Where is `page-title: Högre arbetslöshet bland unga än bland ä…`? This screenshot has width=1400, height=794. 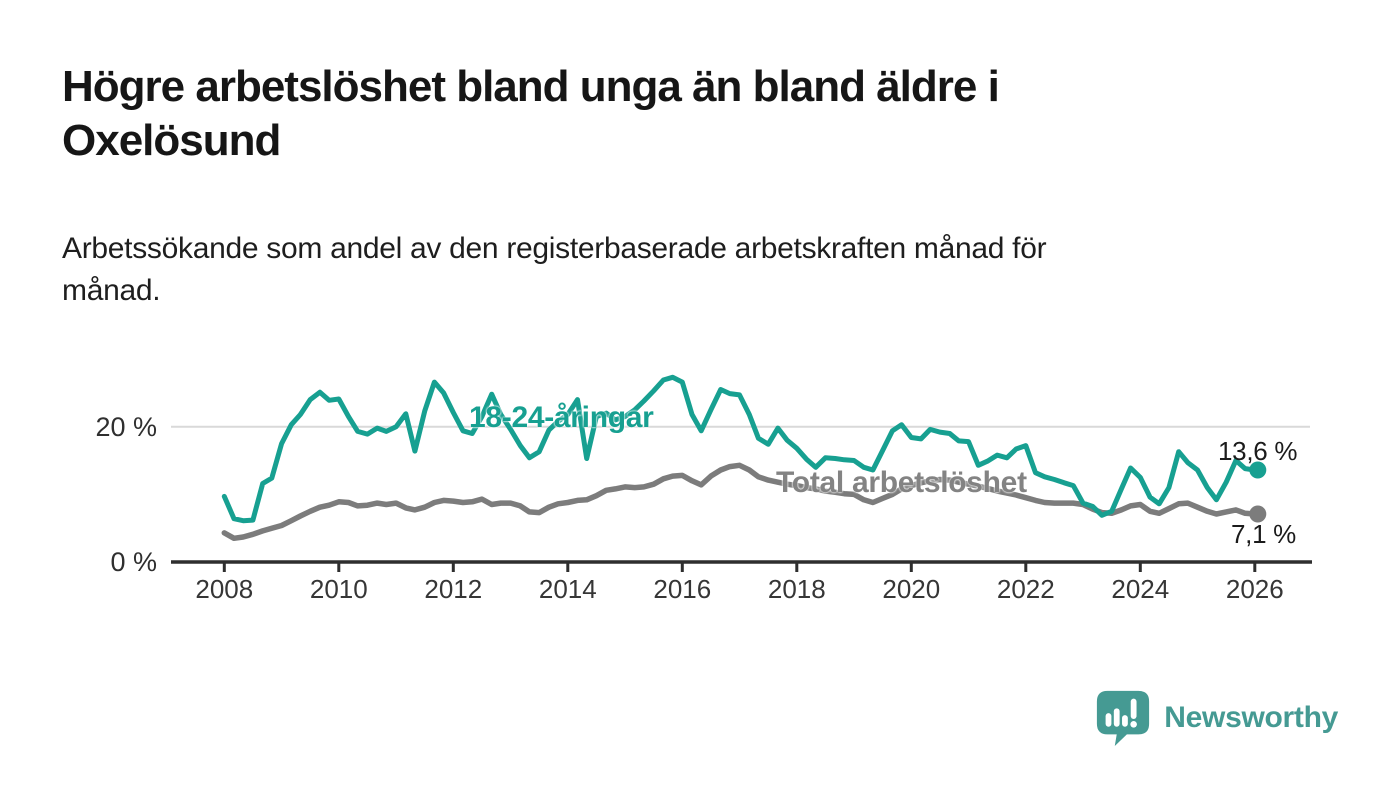 page-title: Högre arbetslöshet bland unga än bland ä… is located at coordinates (642, 113).